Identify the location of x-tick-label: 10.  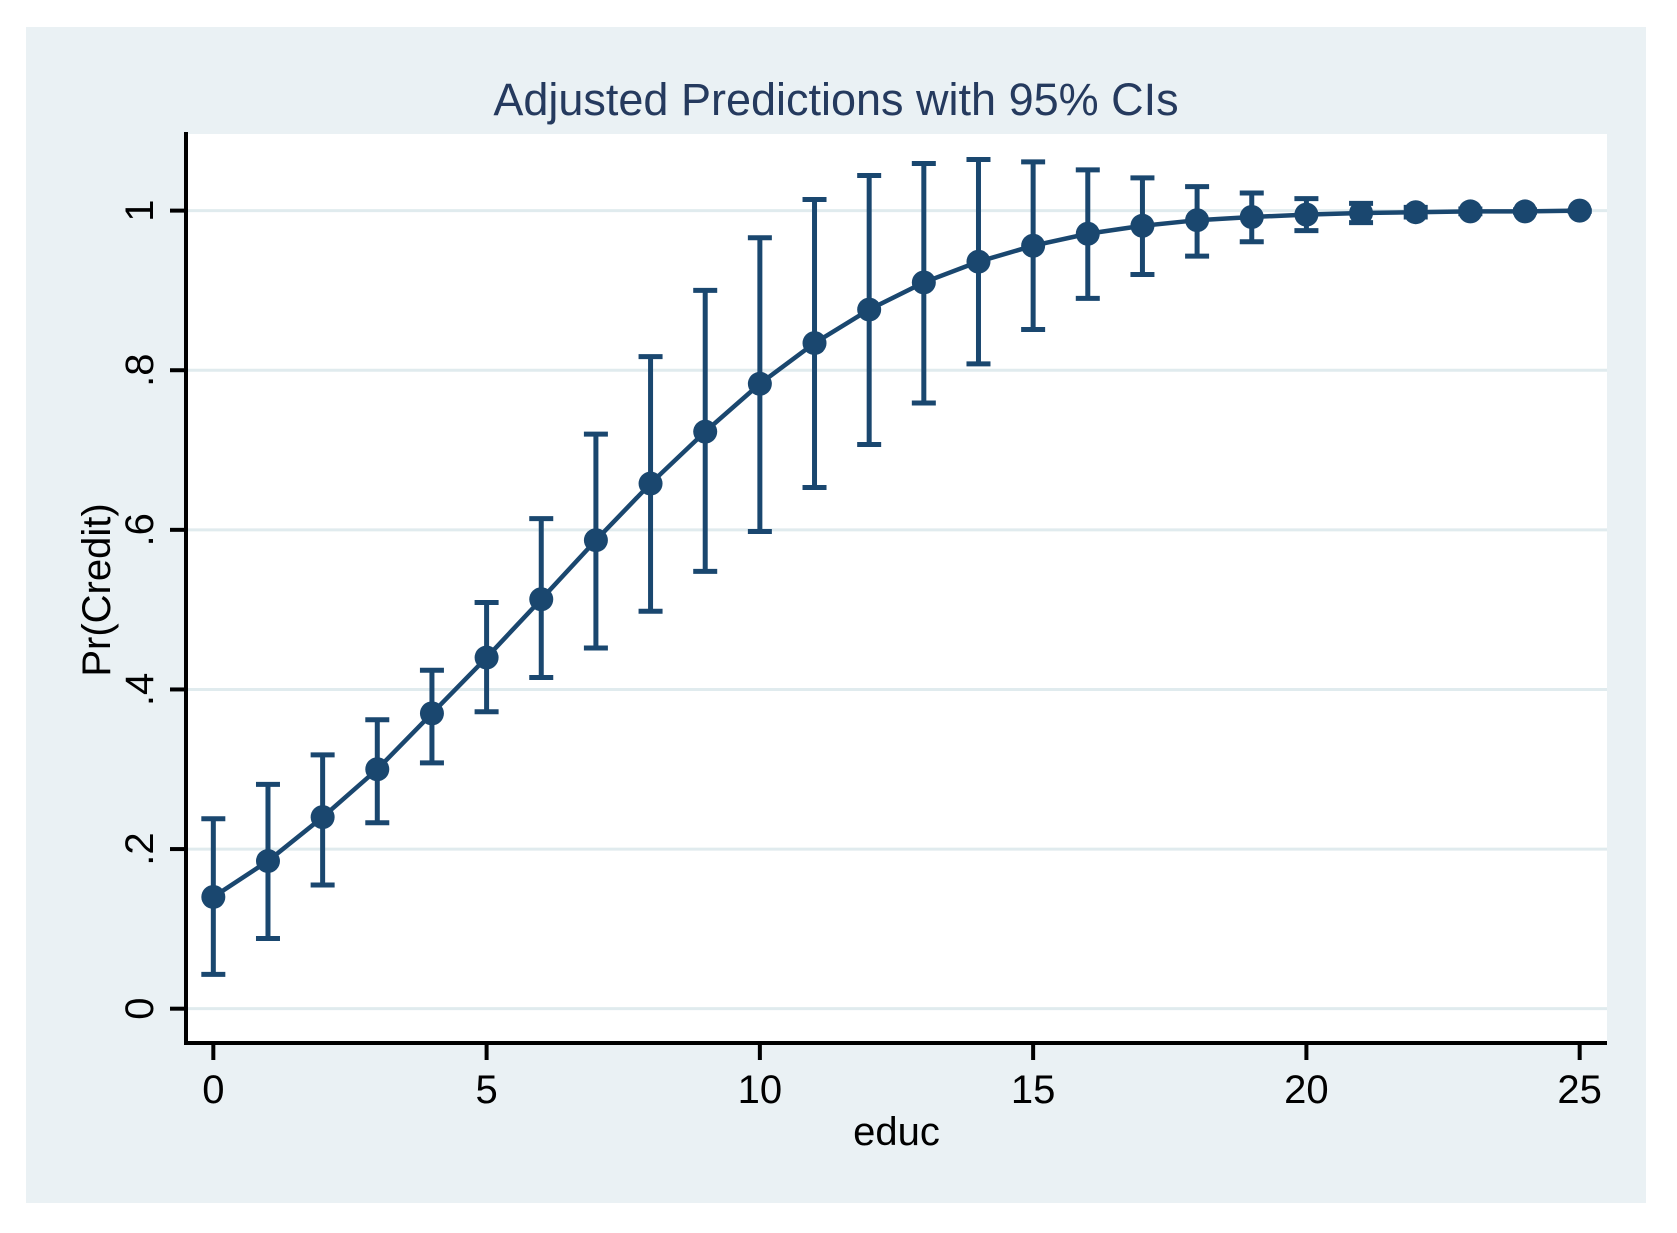
(760, 1090).